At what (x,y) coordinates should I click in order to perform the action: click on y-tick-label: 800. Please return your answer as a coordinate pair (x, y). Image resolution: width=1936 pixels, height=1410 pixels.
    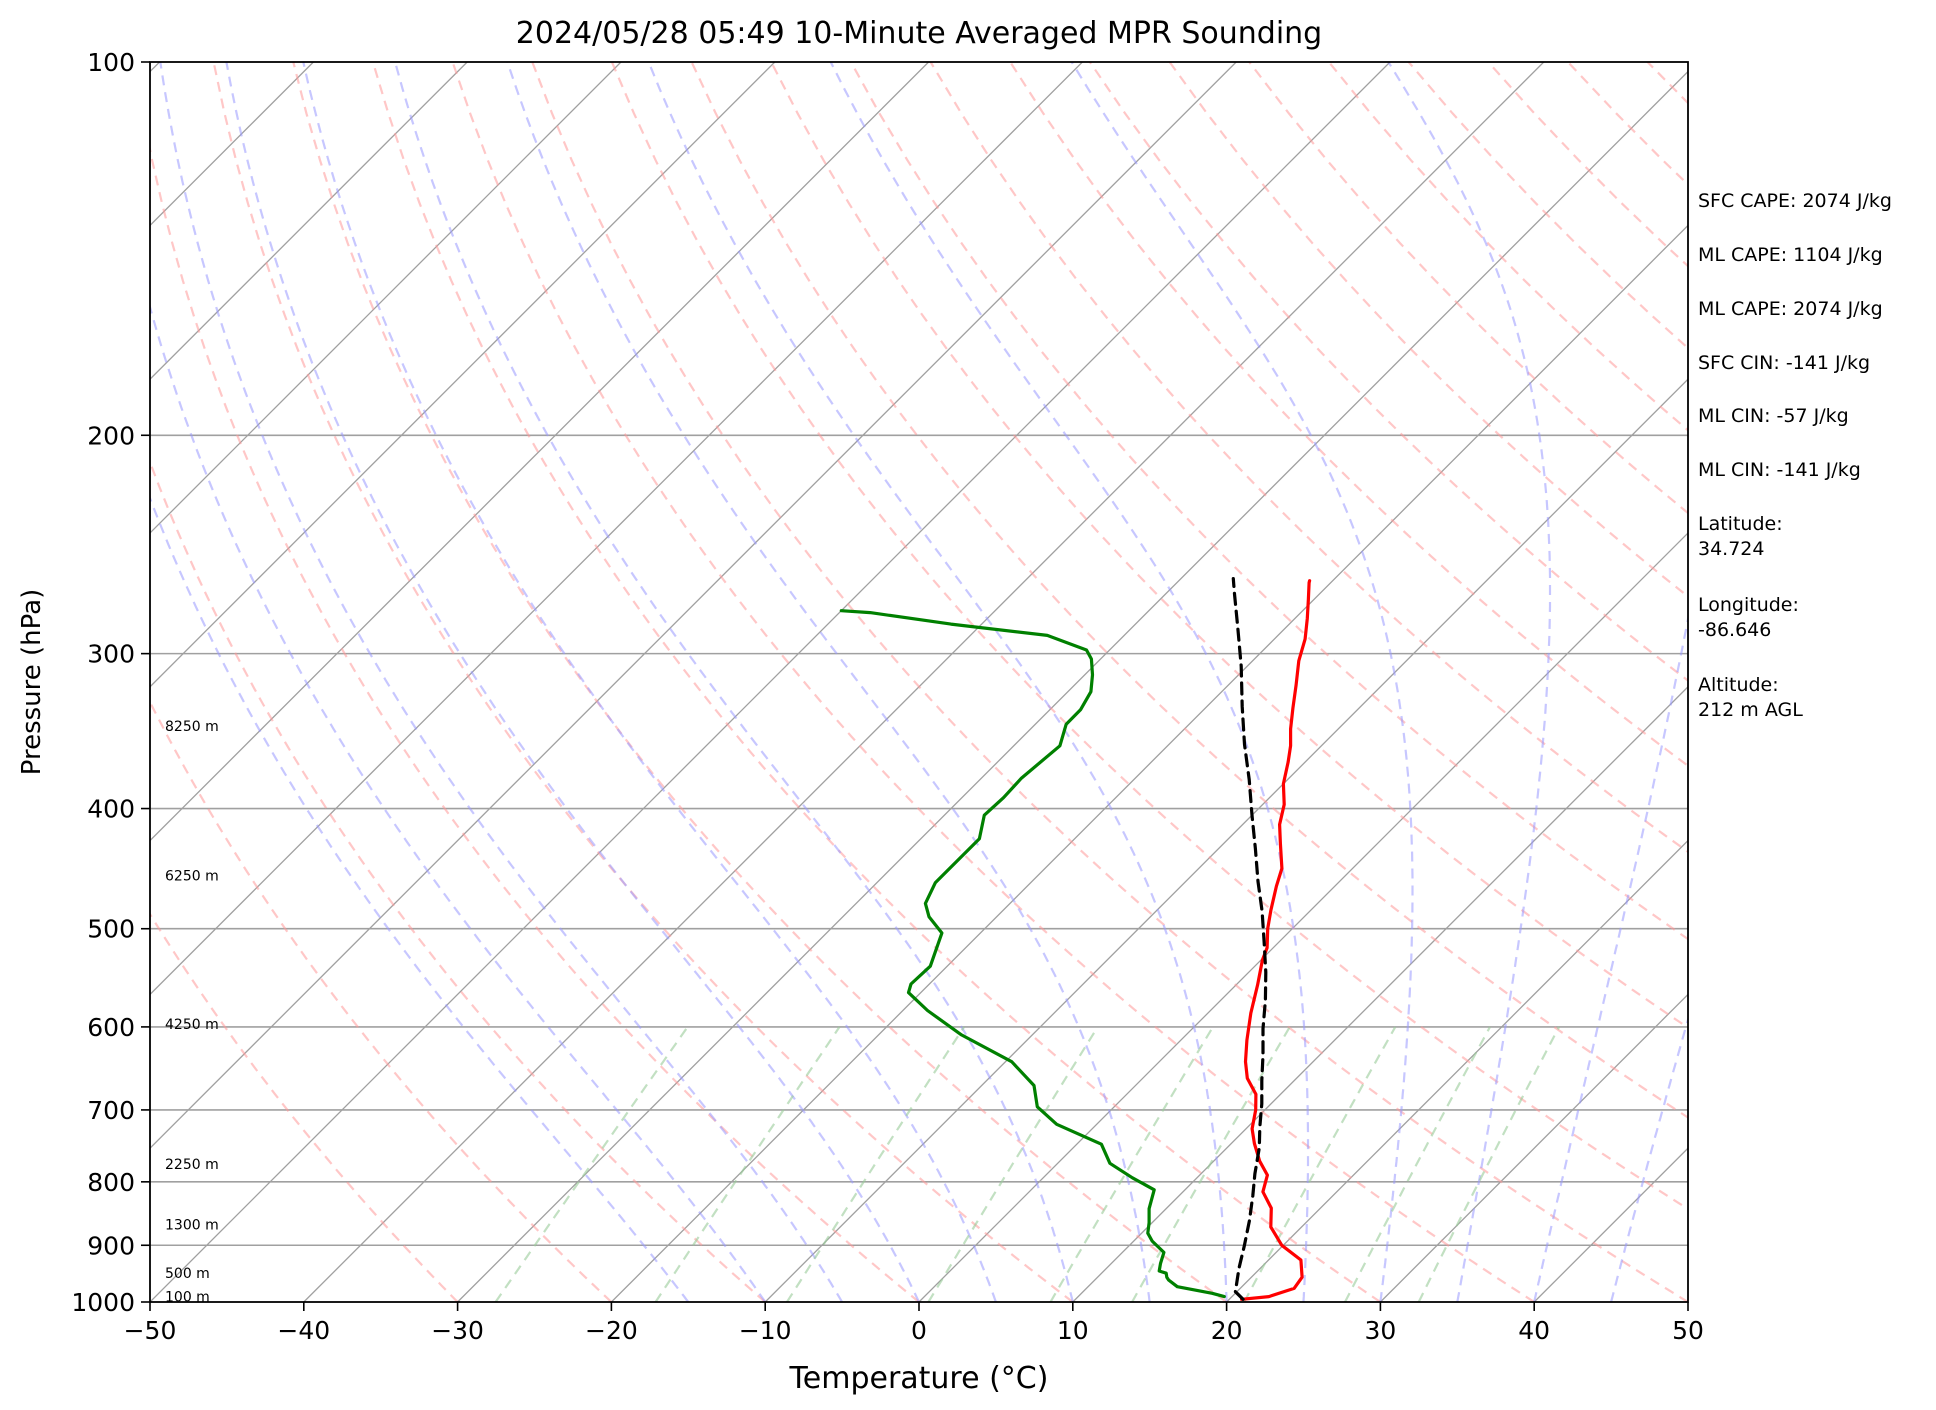
    Looking at the image, I should click on (111, 1182).